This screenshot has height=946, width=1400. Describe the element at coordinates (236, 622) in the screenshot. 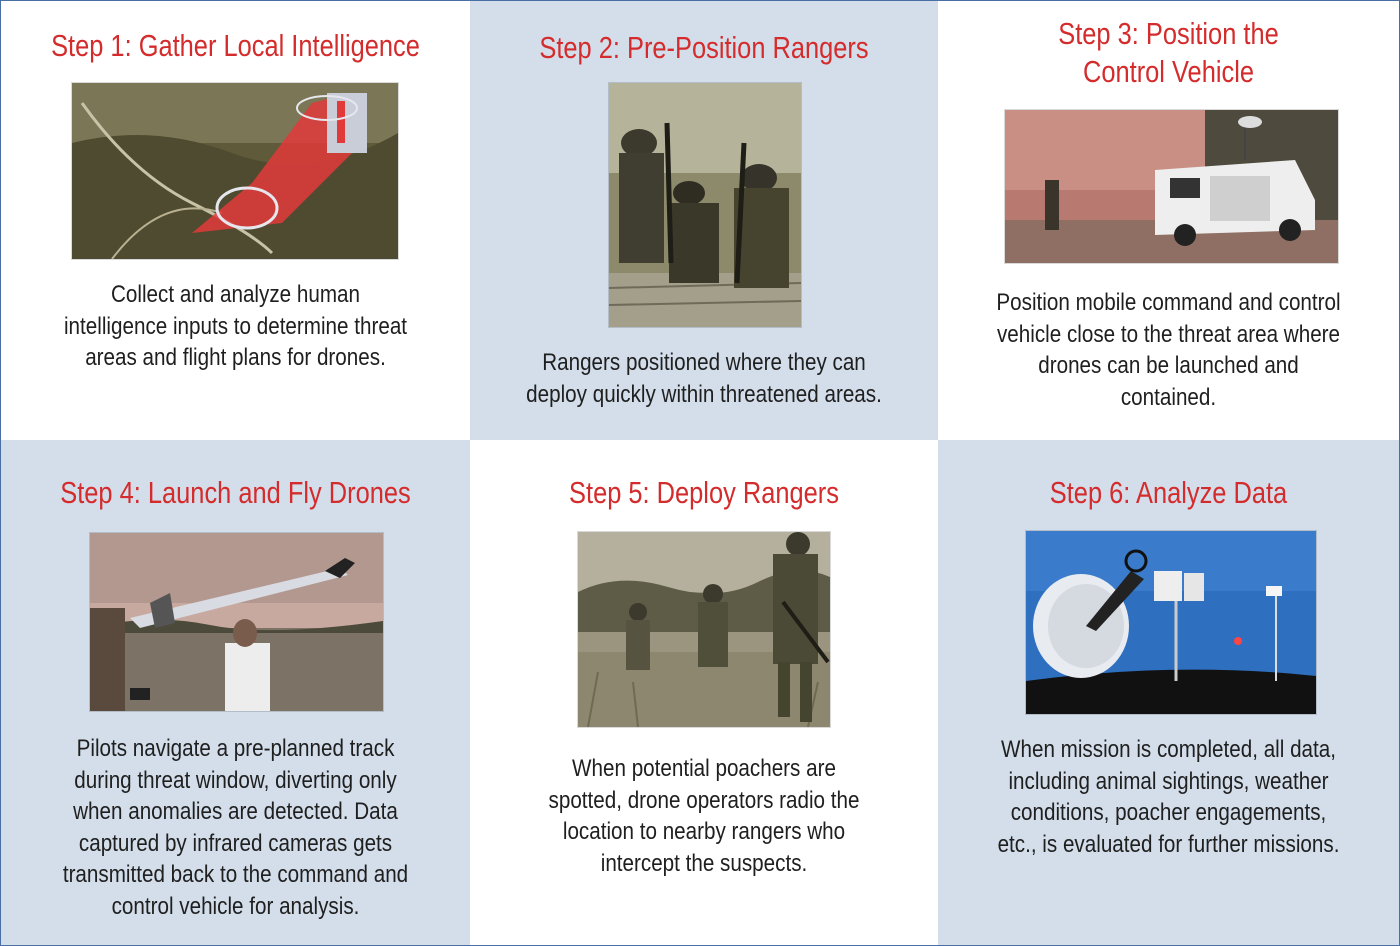

I see `drone-launch-icon` at that location.